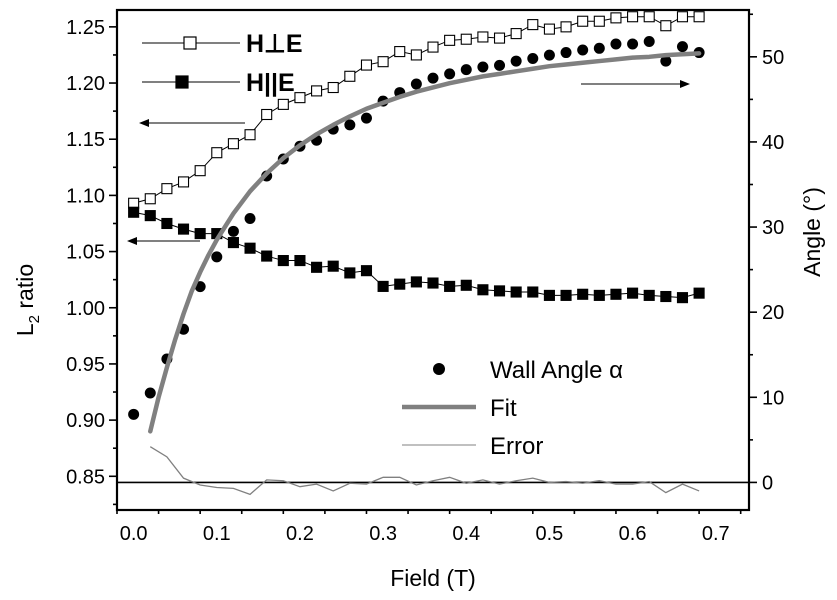  I want to click on x-tick-label: 0.0, so click(134, 534).